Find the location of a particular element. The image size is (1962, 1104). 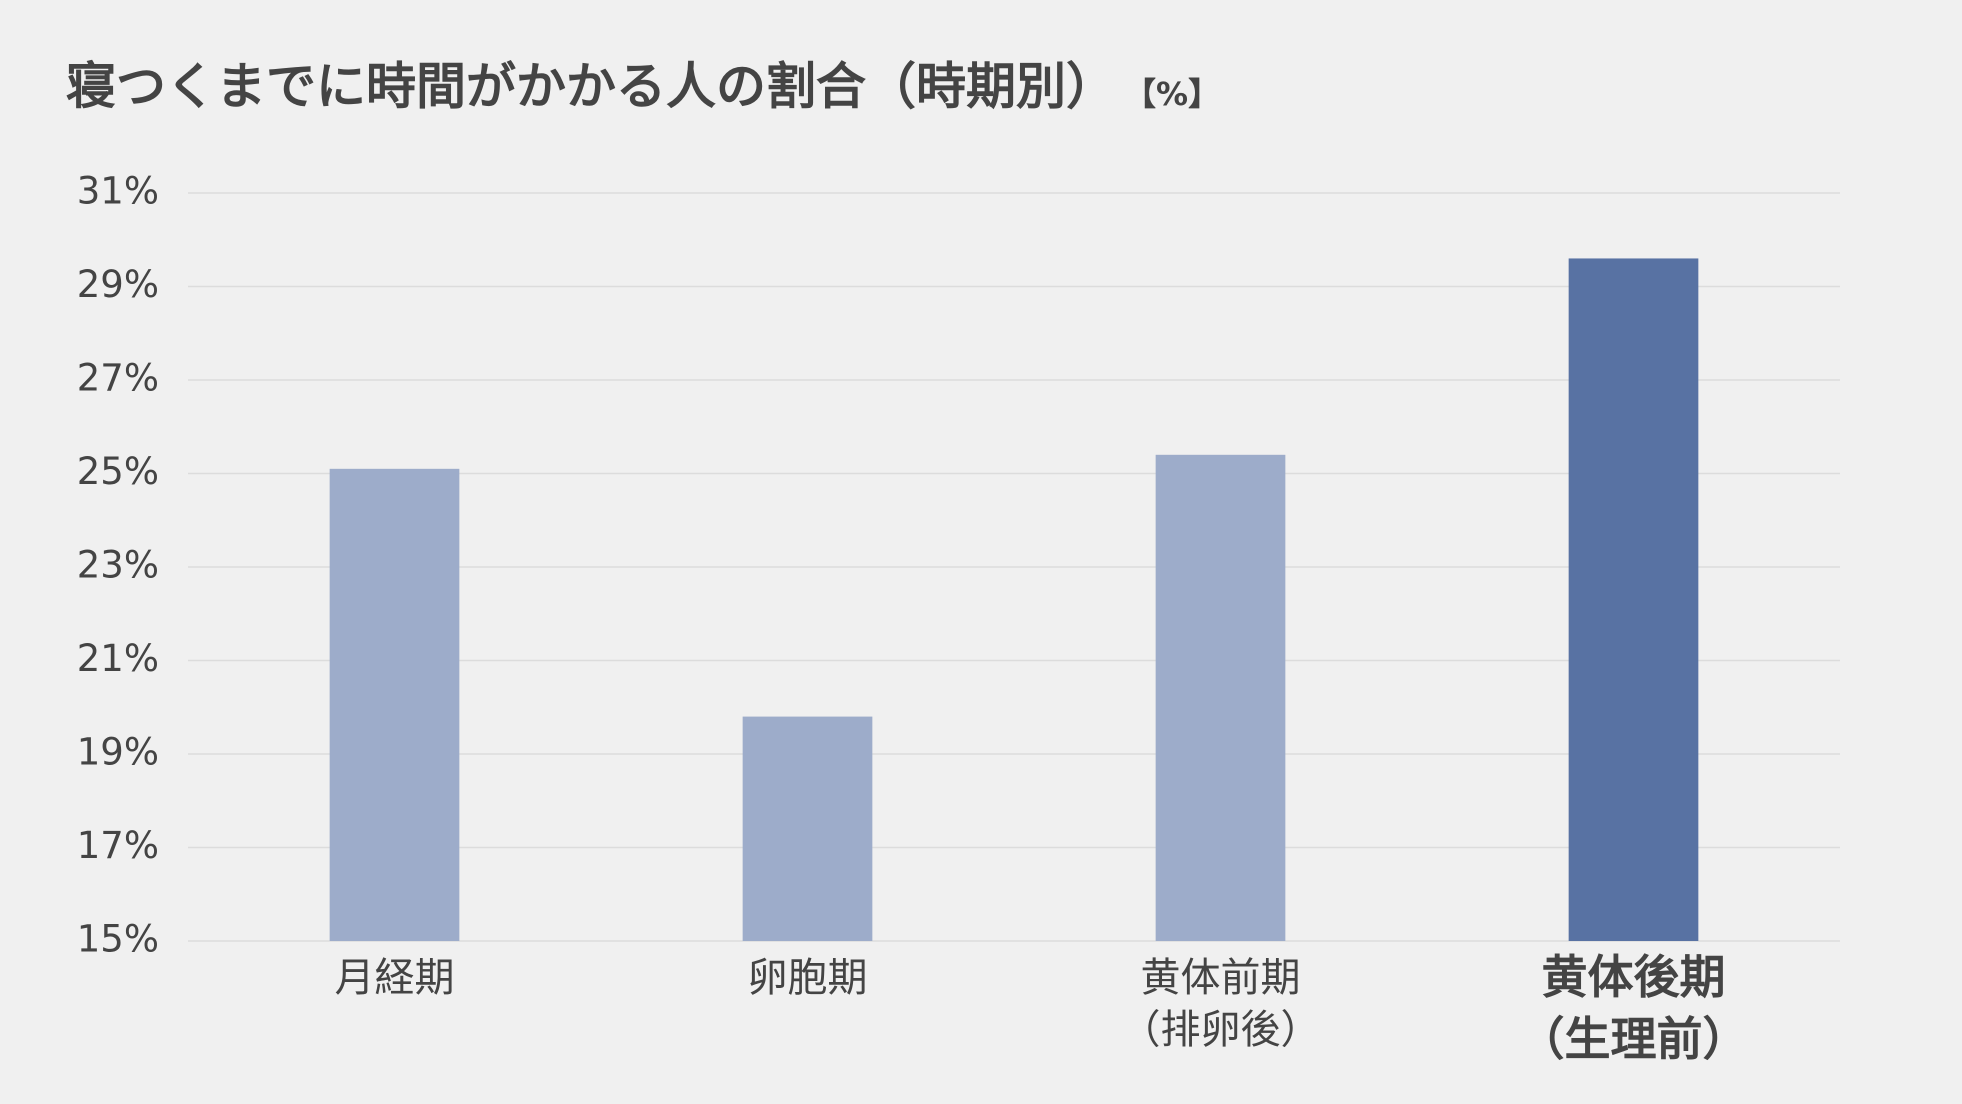

y-tick-label: 15% is located at coordinates (118, 939).